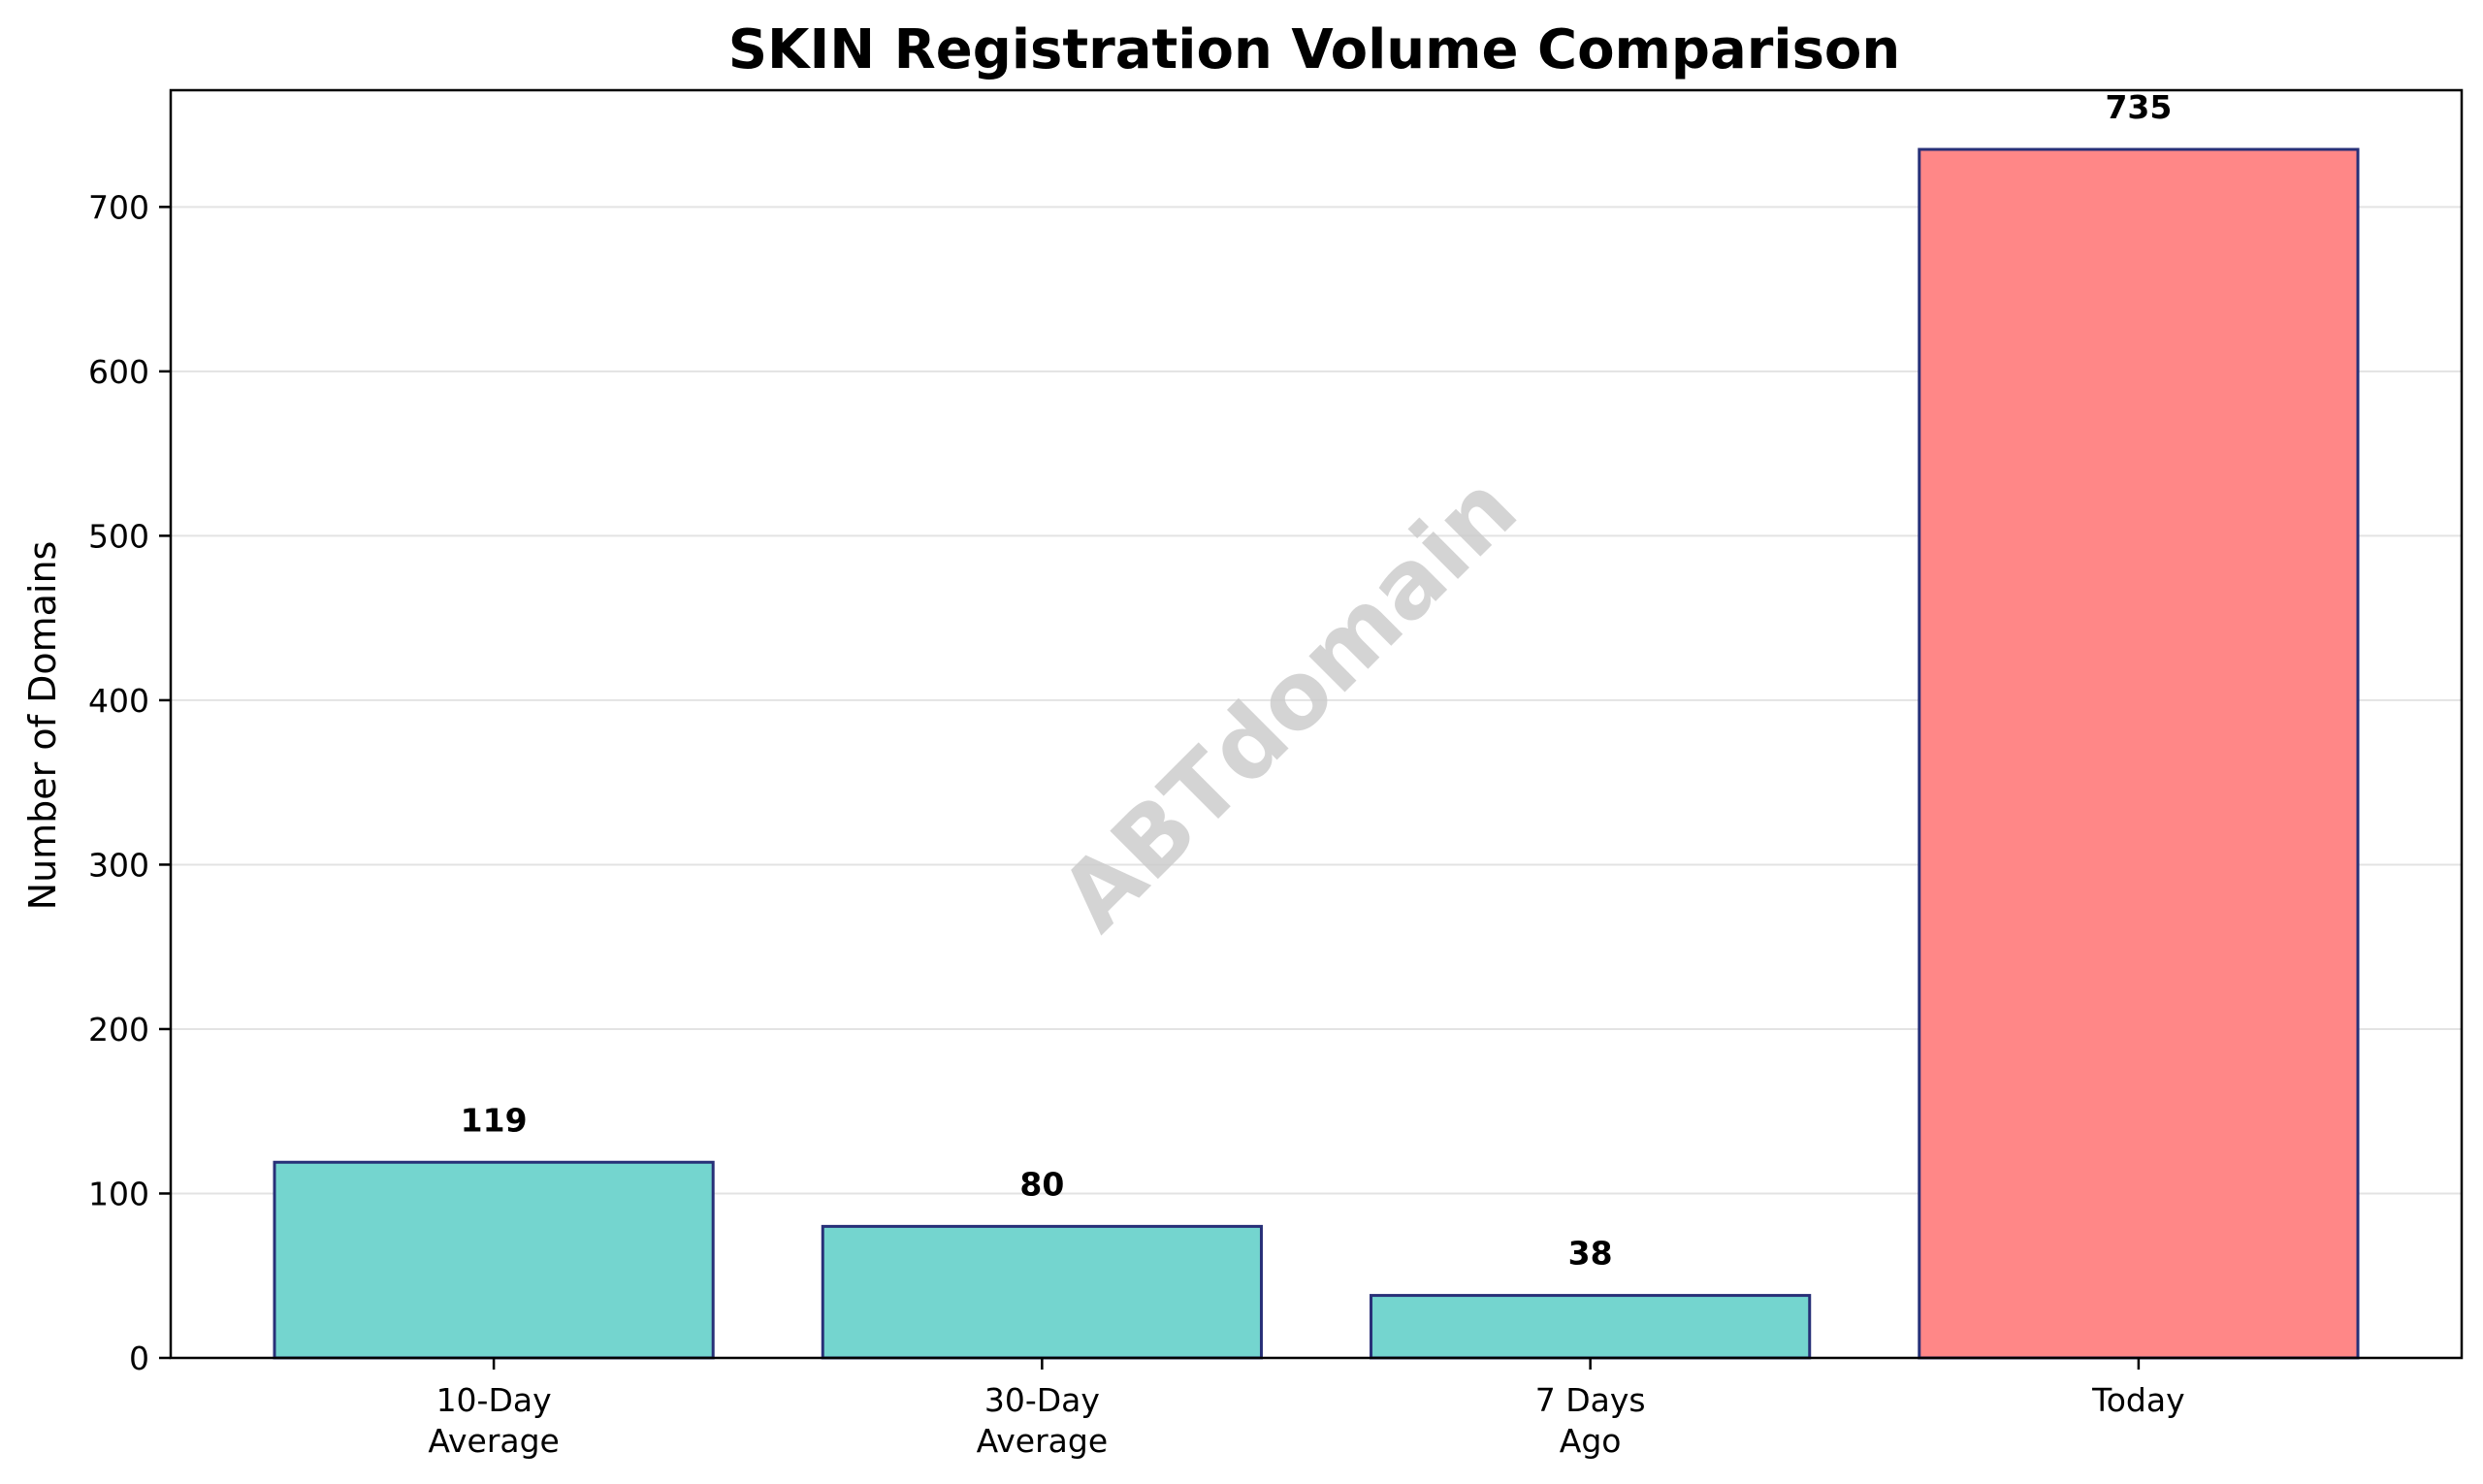 This screenshot has width=2483, height=1484. I want to click on x-tick-label: 7 Days Ago, so click(1591, 1420).